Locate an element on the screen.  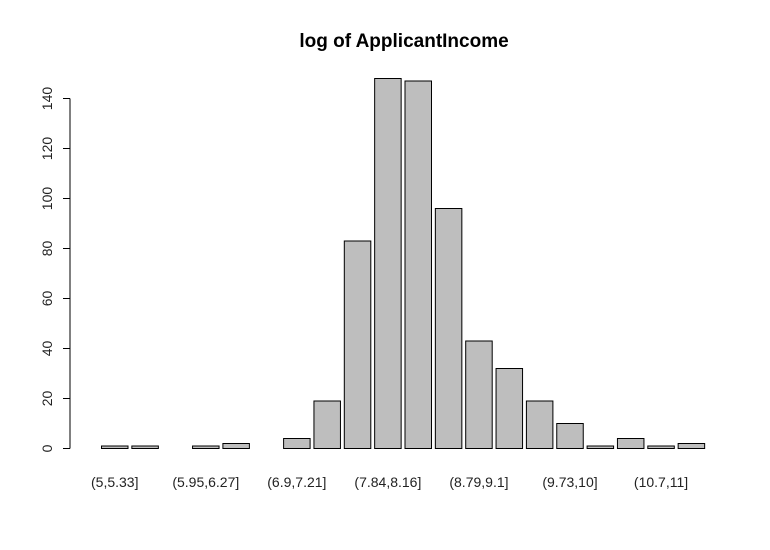
x-tick-label: (7.84,8.16] is located at coordinates (387, 482).